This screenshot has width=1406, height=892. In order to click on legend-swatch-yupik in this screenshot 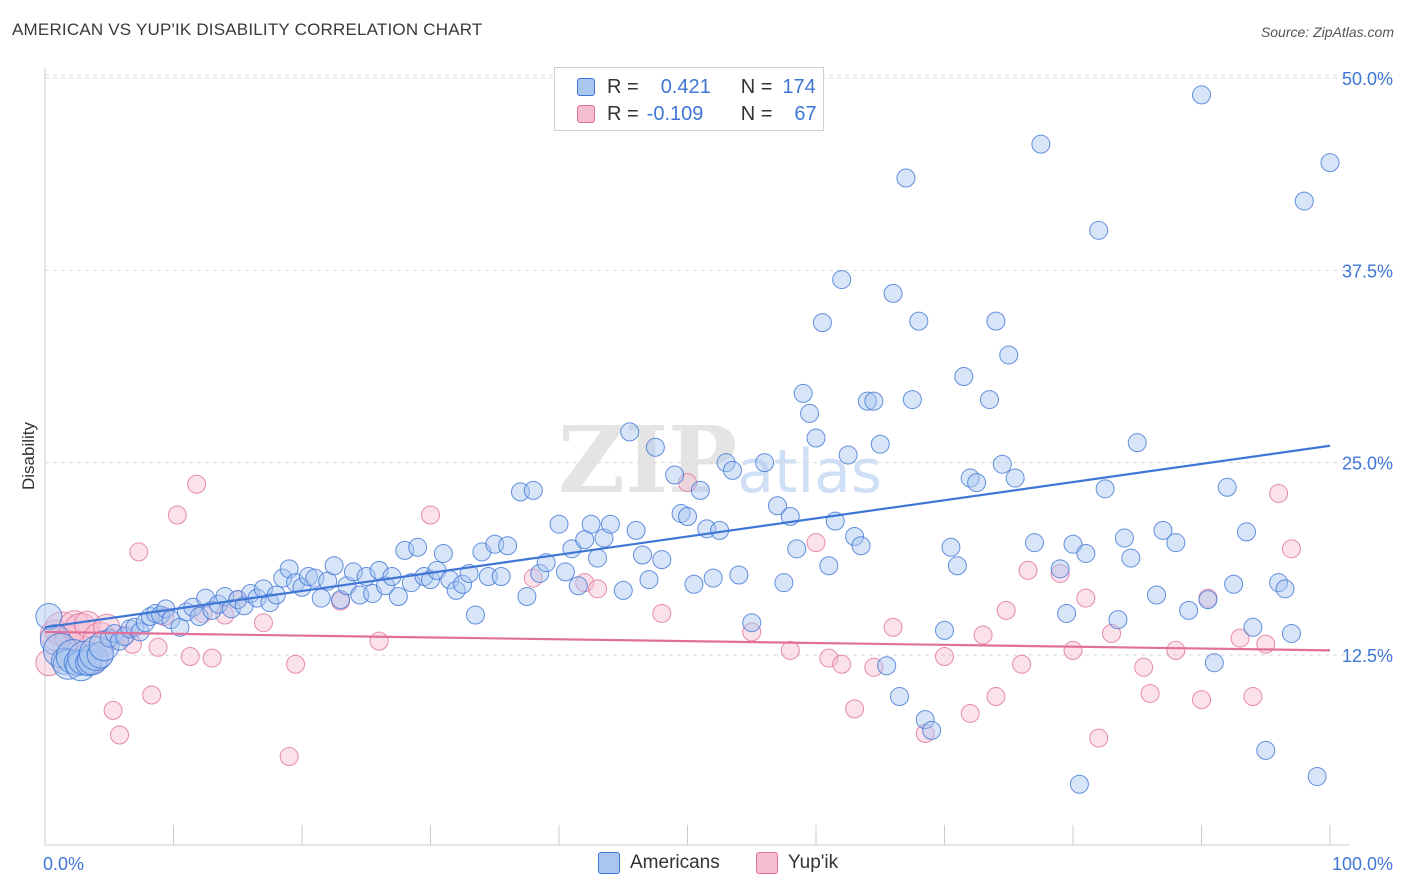, I will do `click(586, 114)`.